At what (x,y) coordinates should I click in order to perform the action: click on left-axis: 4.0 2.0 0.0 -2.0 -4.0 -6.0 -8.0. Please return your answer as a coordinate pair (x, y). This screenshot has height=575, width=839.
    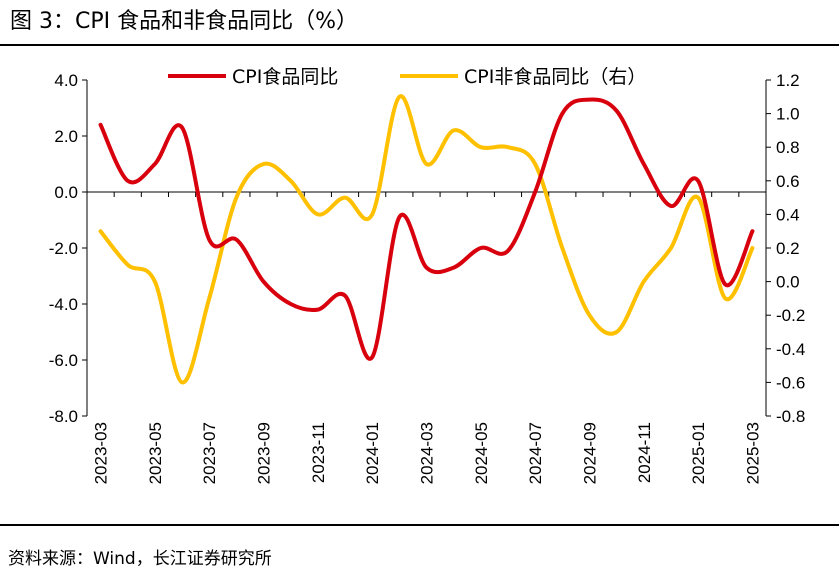
    Looking at the image, I should click on (68, 248).